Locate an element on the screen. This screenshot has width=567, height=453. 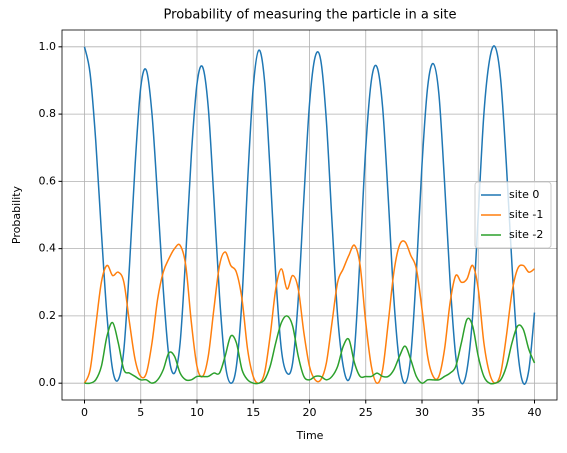
legend: site 0 site -1 site -2 is located at coordinates (513, 215).